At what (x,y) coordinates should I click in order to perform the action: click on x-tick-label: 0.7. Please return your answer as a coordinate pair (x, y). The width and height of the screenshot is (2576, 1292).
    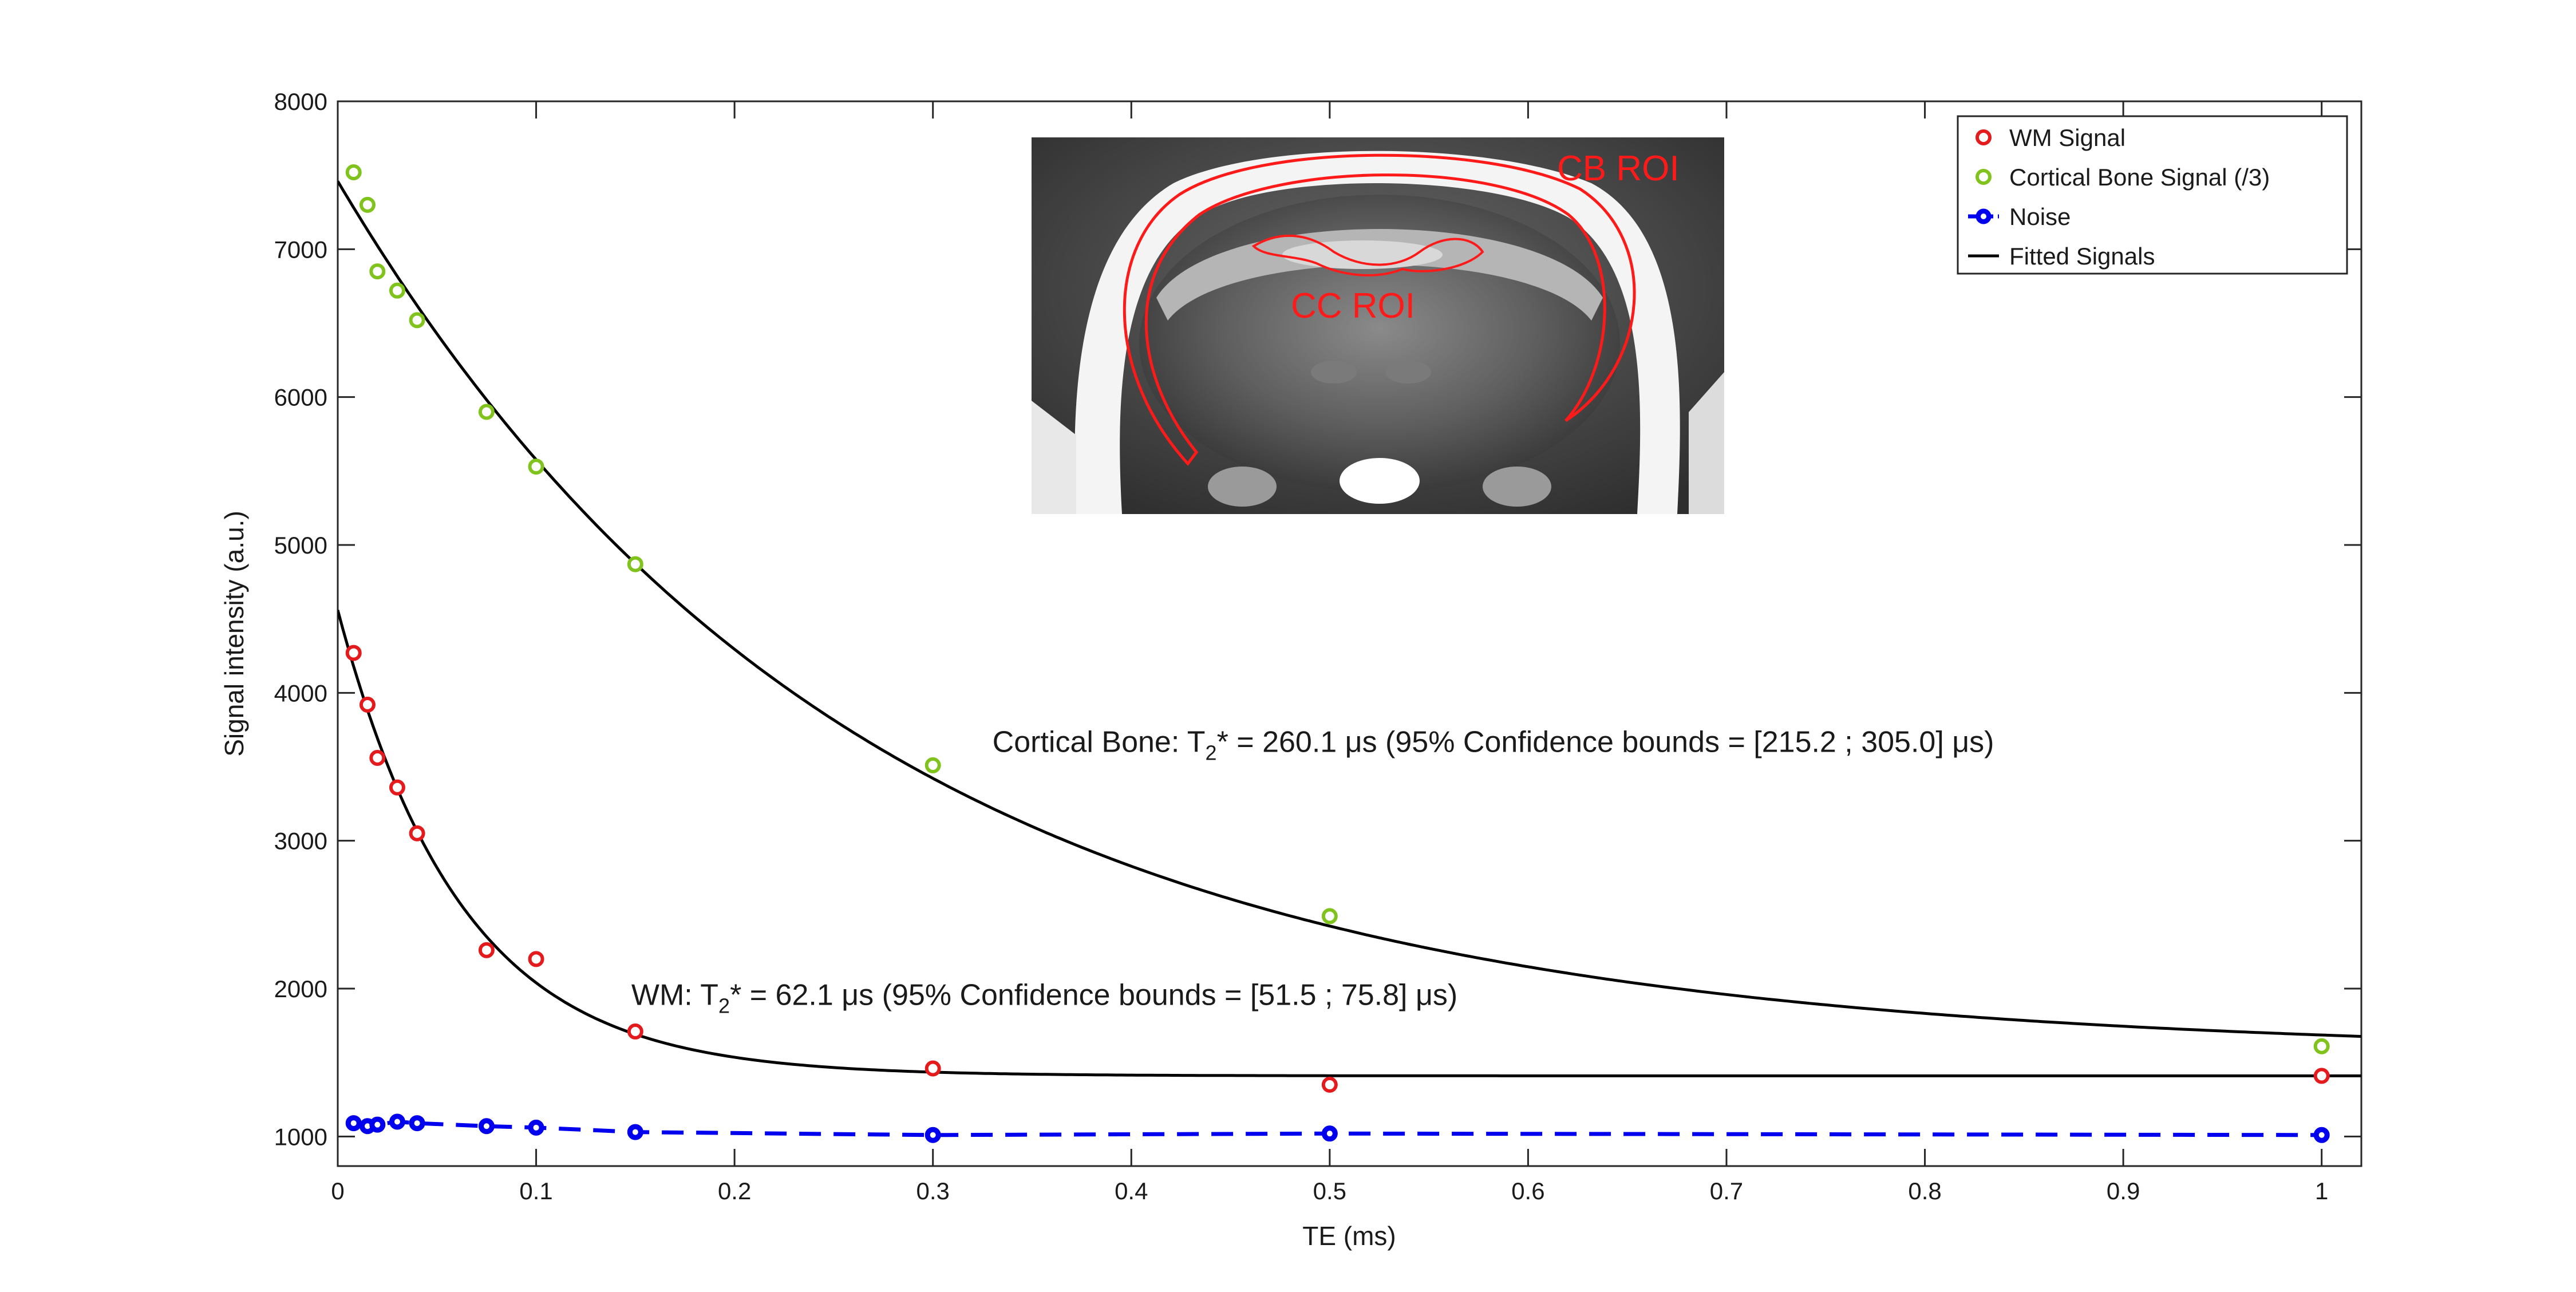
    Looking at the image, I should click on (1726, 1191).